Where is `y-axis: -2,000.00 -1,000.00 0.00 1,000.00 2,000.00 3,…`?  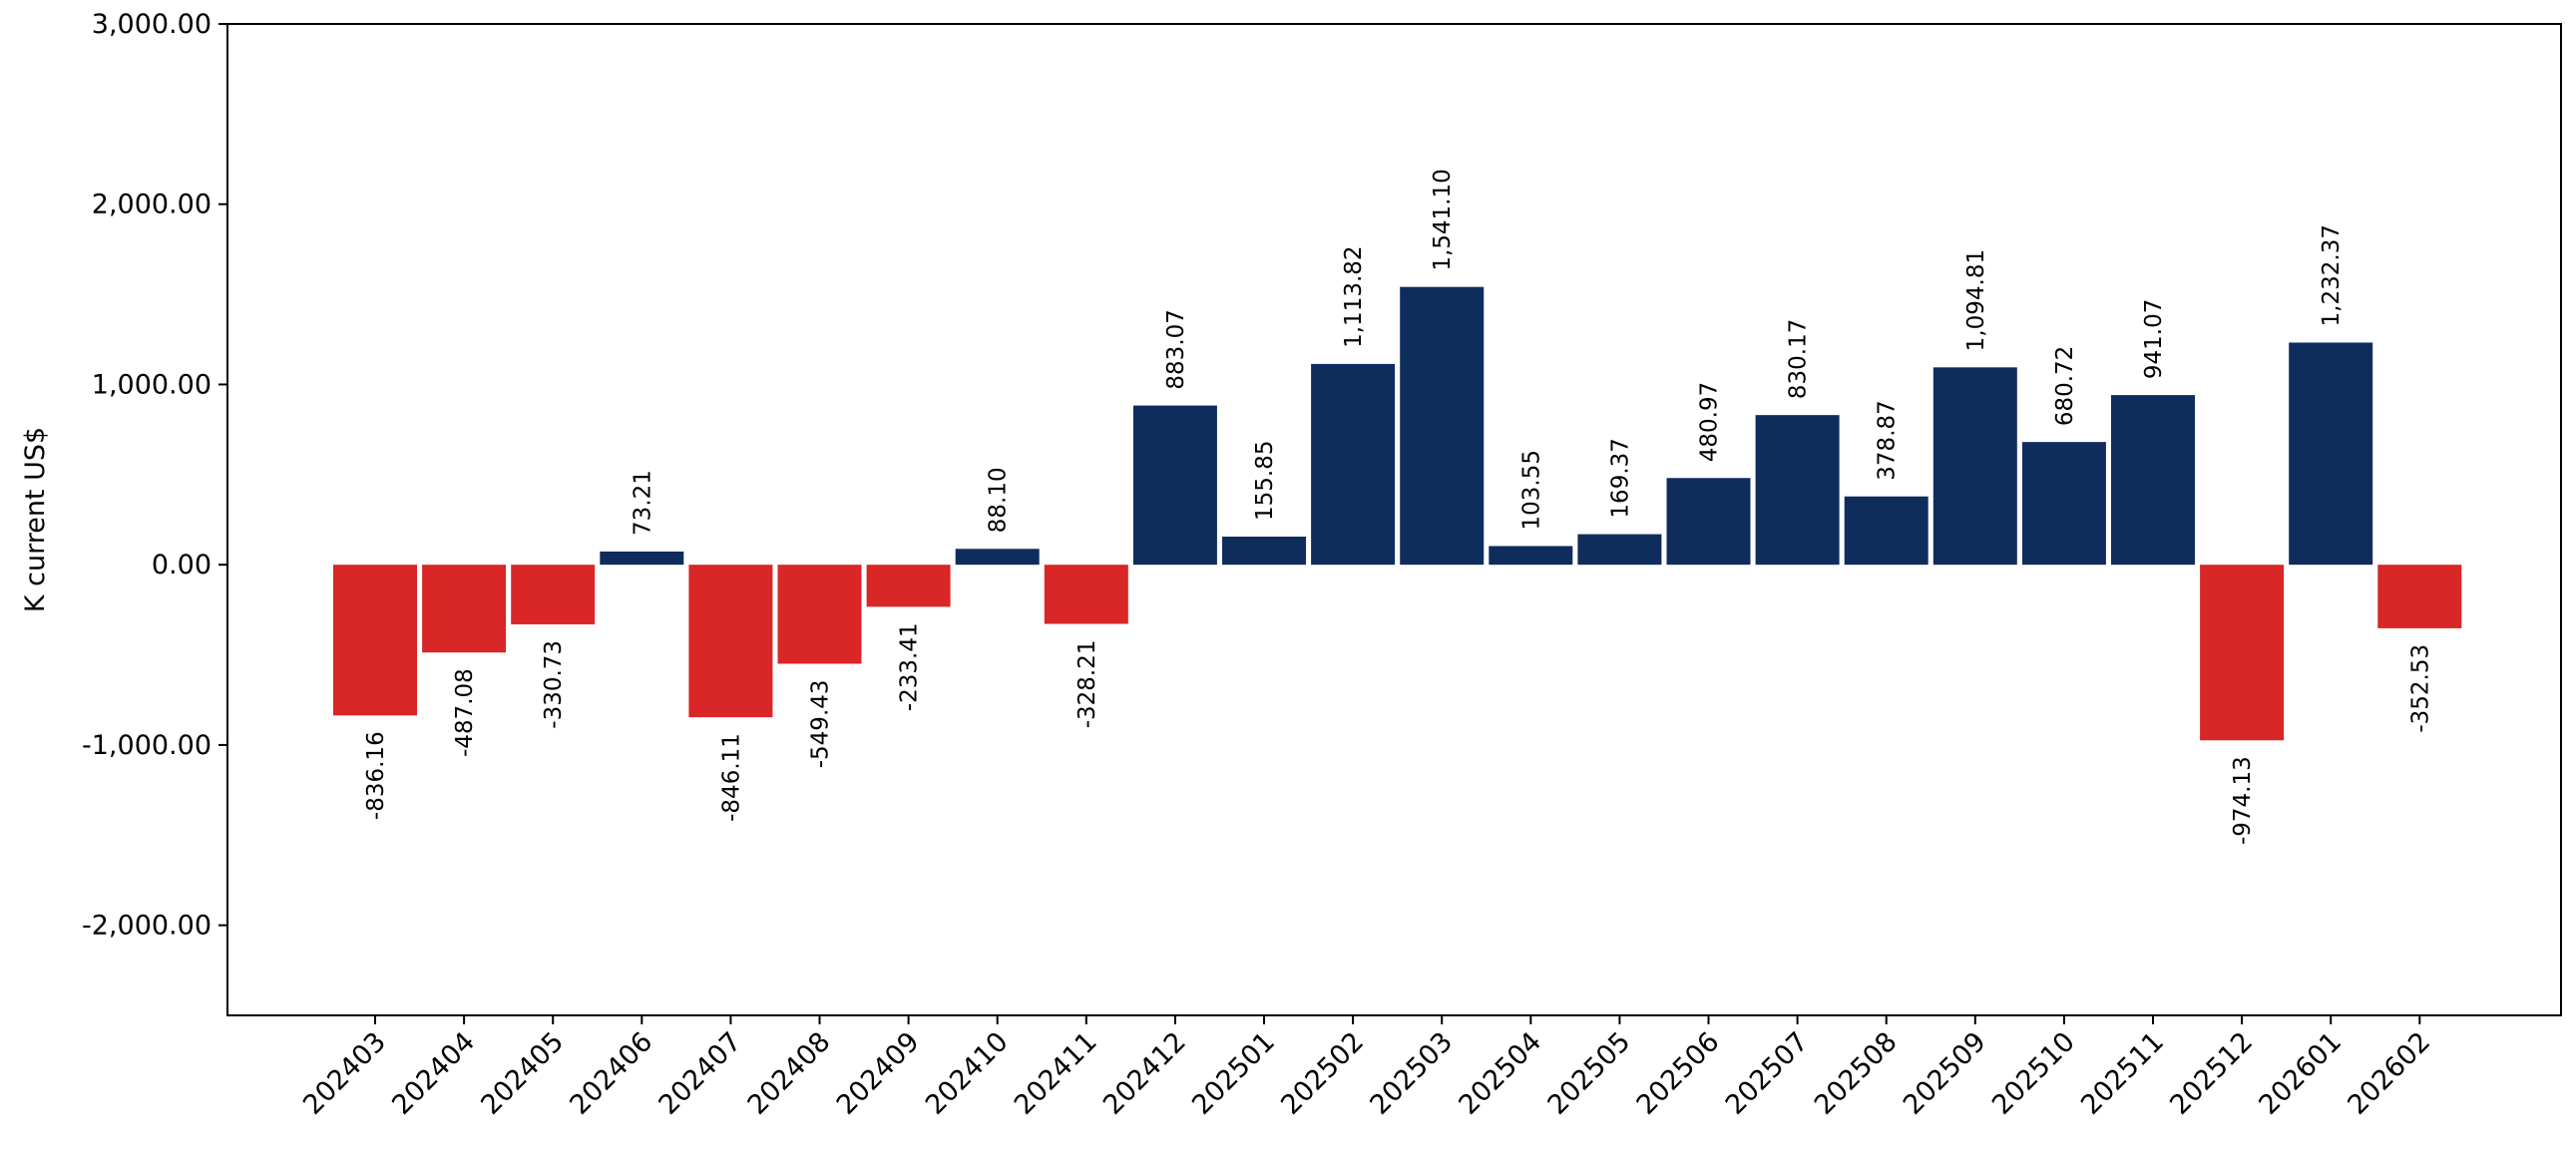 y-axis: -2,000.00 -1,000.00 0.00 1,000.00 2,000.00 3,… is located at coordinates (154, 475).